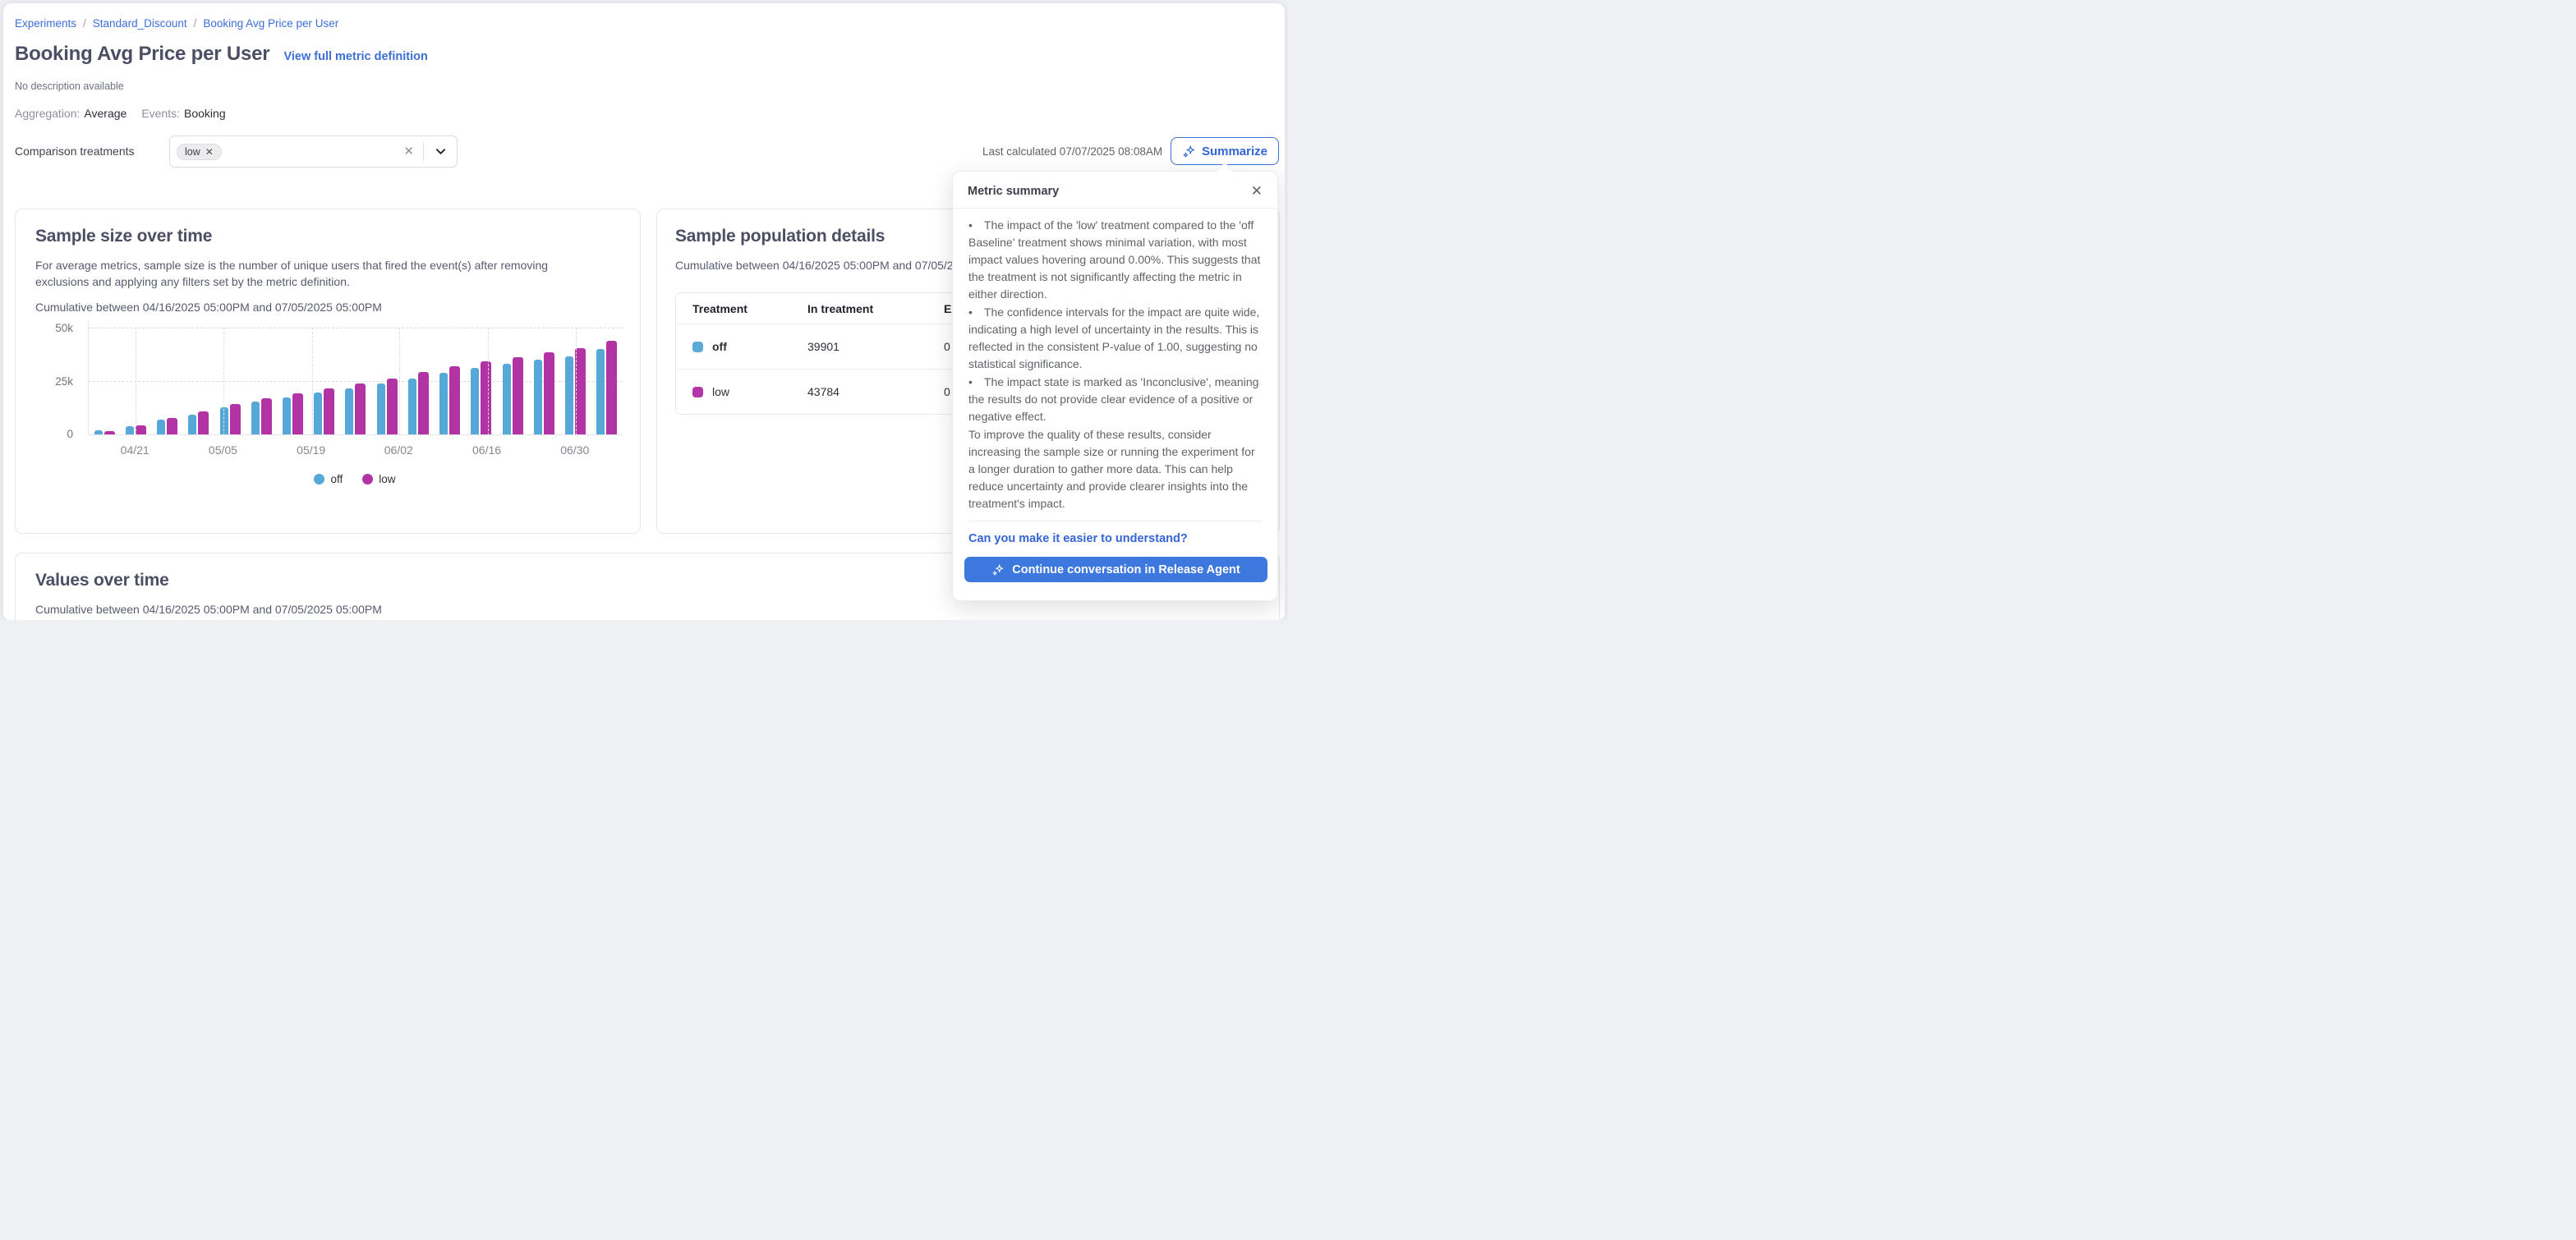 This screenshot has height=1240, width=2576. I want to click on treatment-swatch-low, so click(697, 391).